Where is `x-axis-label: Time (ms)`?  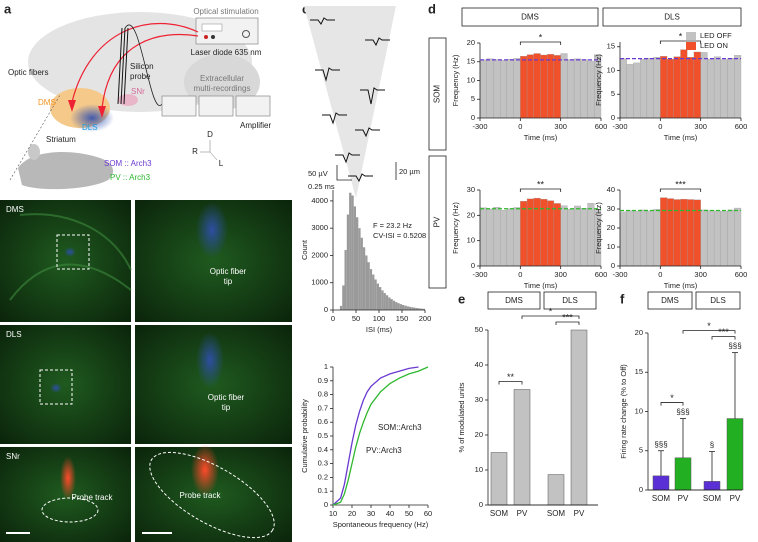 x-axis-label: Time (ms) is located at coordinates (541, 285).